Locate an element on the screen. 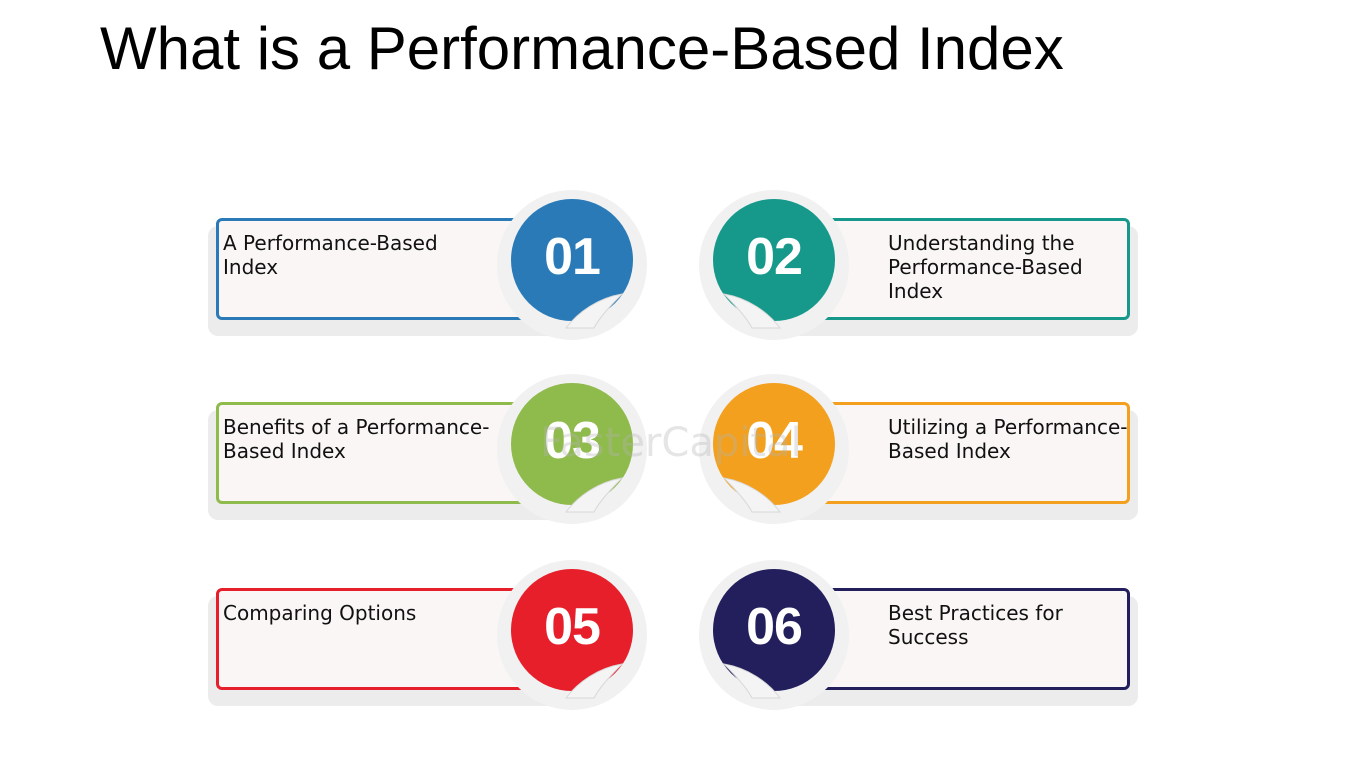  item-label: Utilizing a Performance-Based Index is located at coordinates (1008, 439).